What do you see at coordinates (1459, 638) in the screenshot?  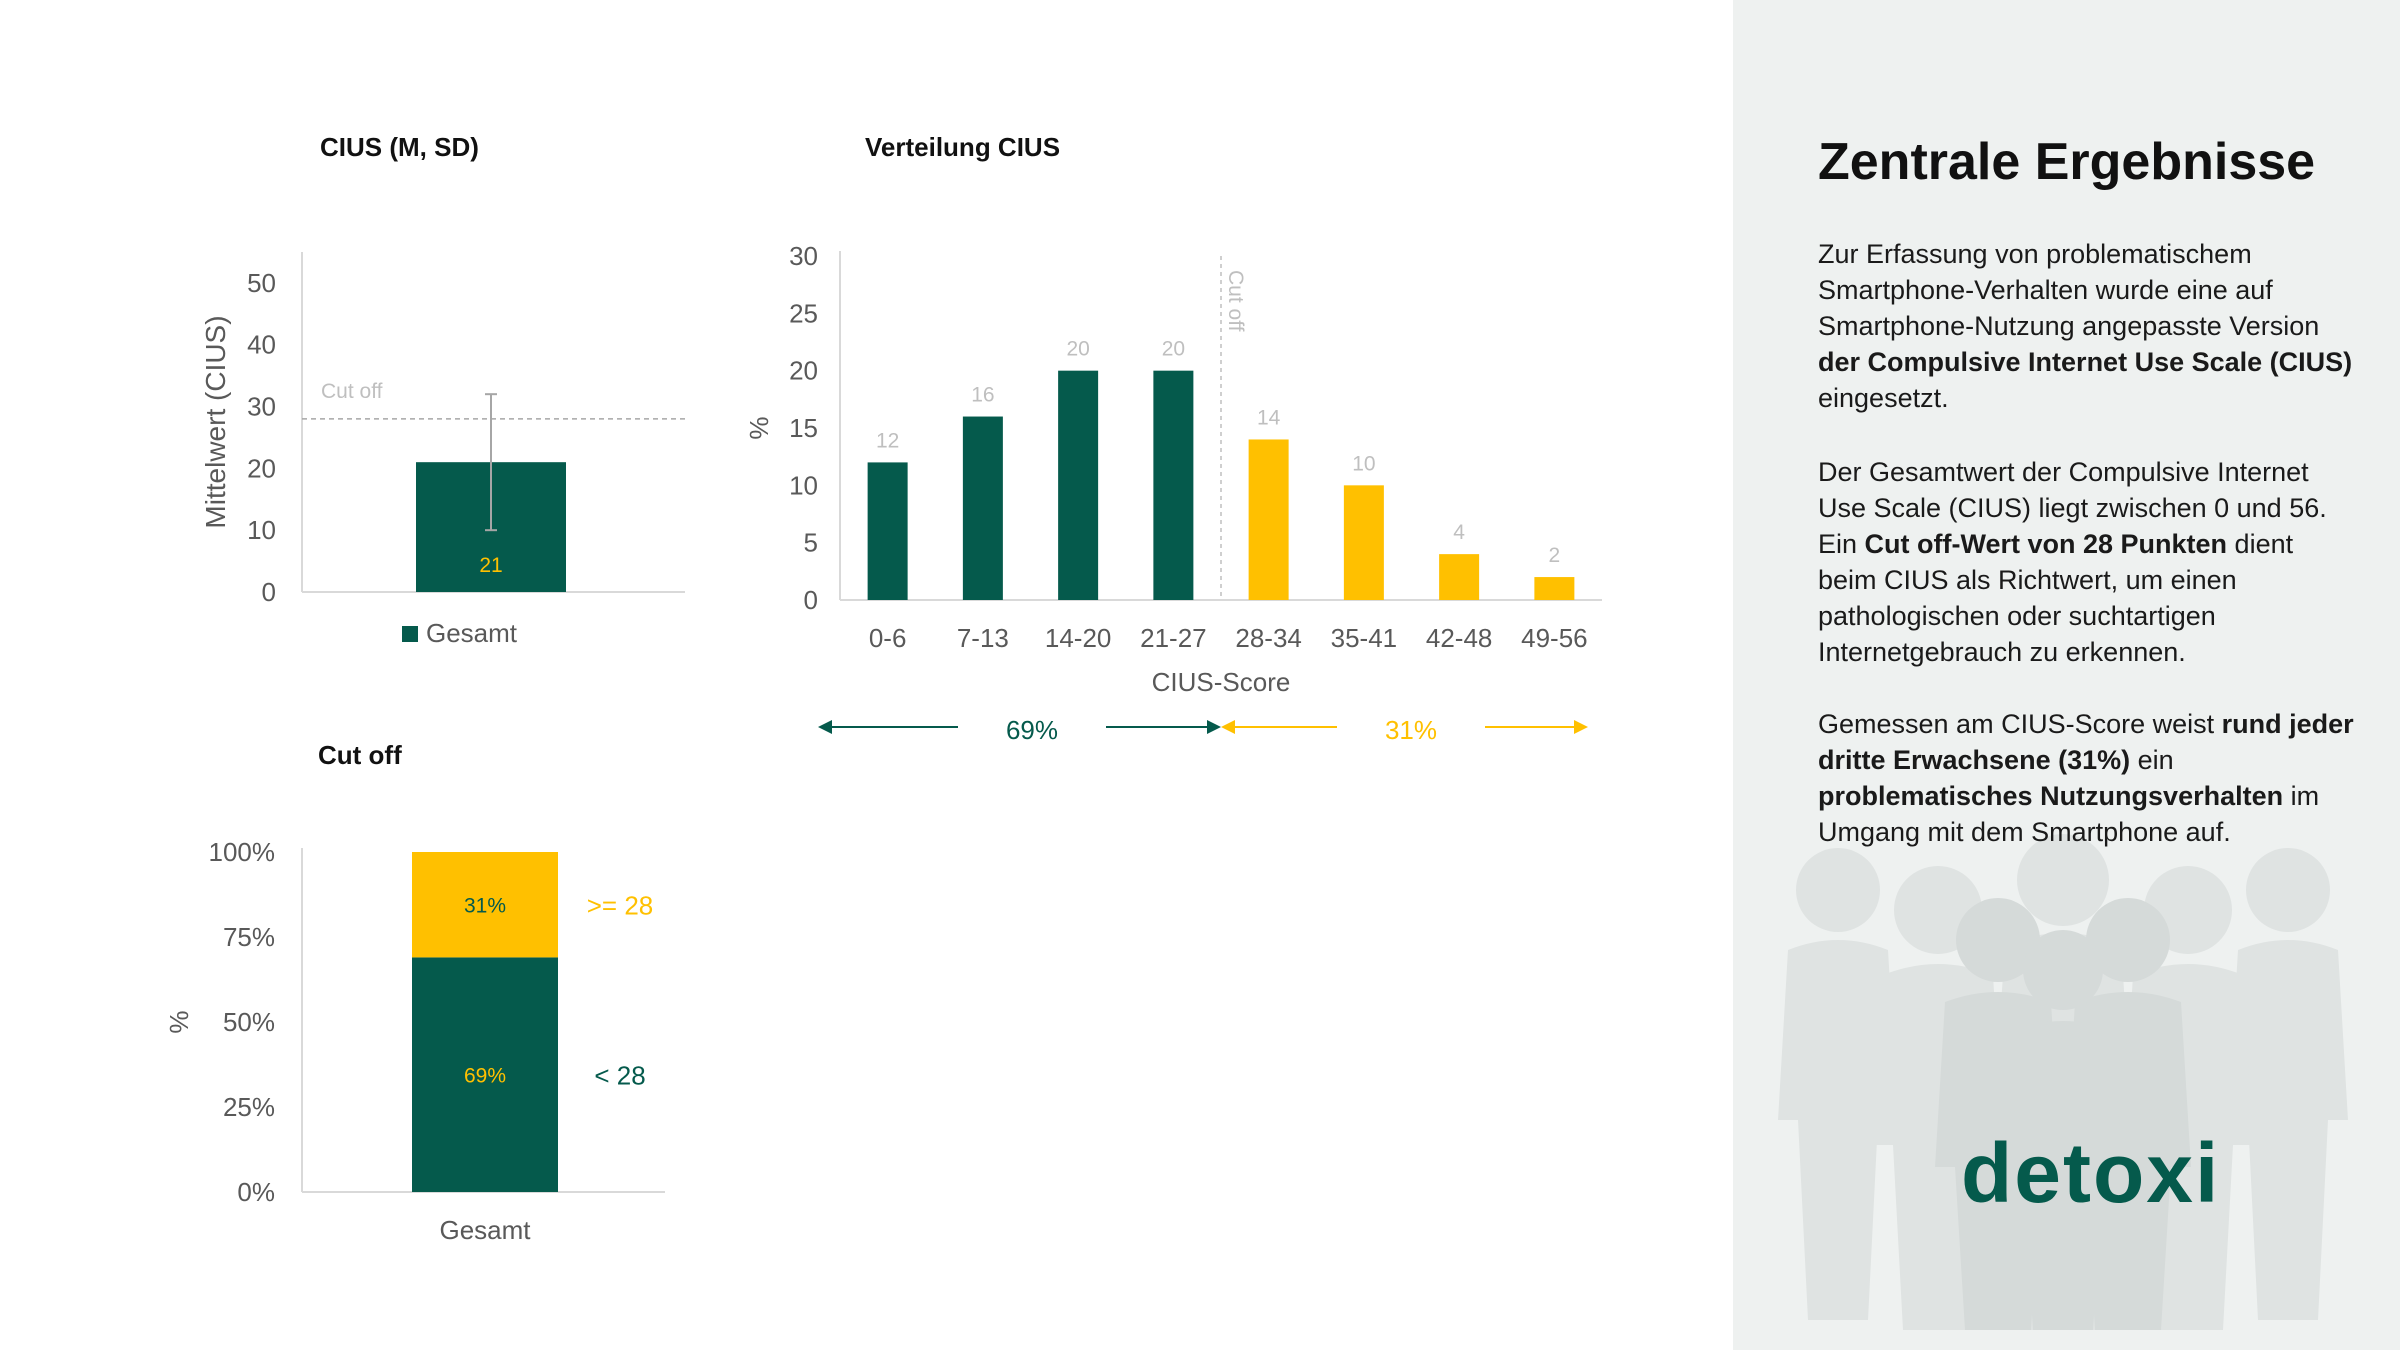 I see `x-tick-label: 42-48` at bounding box center [1459, 638].